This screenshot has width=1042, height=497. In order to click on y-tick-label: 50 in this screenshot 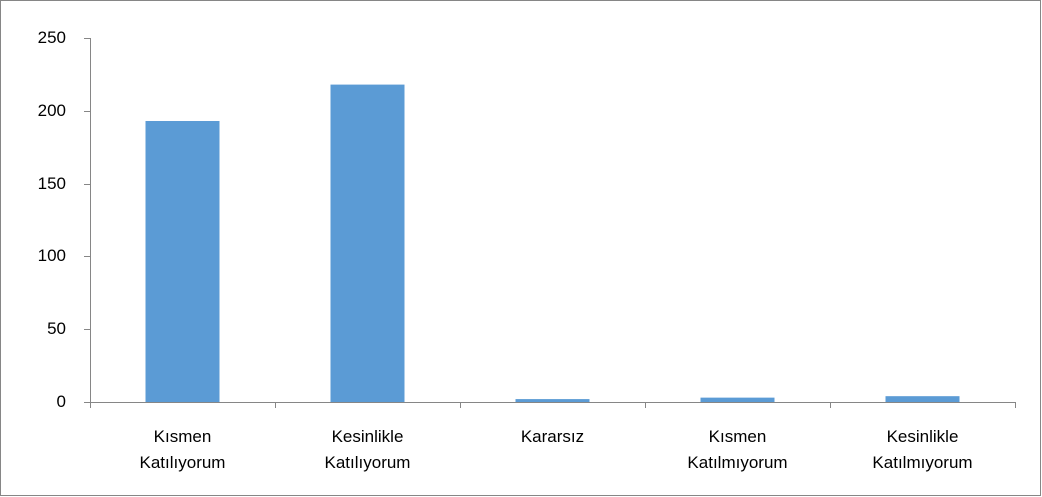, I will do `click(56, 328)`.